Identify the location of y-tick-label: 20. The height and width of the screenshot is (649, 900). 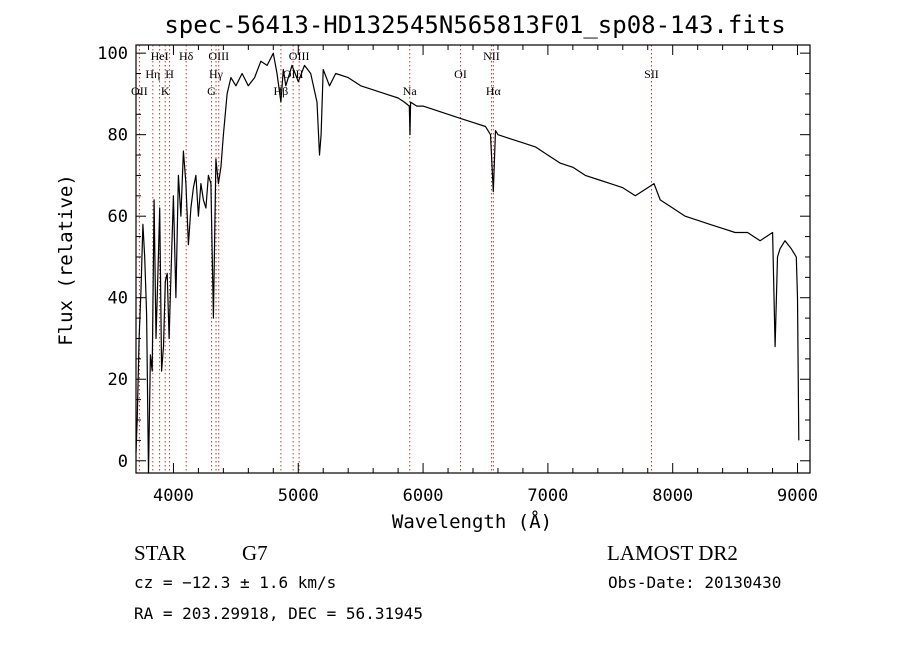
(118, 380).